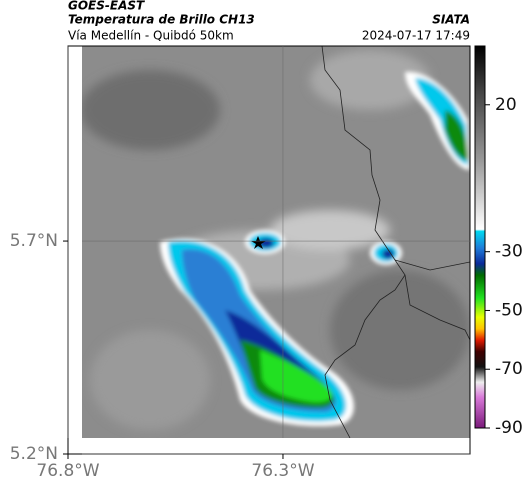  I want to click on colorbar-tick-label: -90, so click(509, 428).